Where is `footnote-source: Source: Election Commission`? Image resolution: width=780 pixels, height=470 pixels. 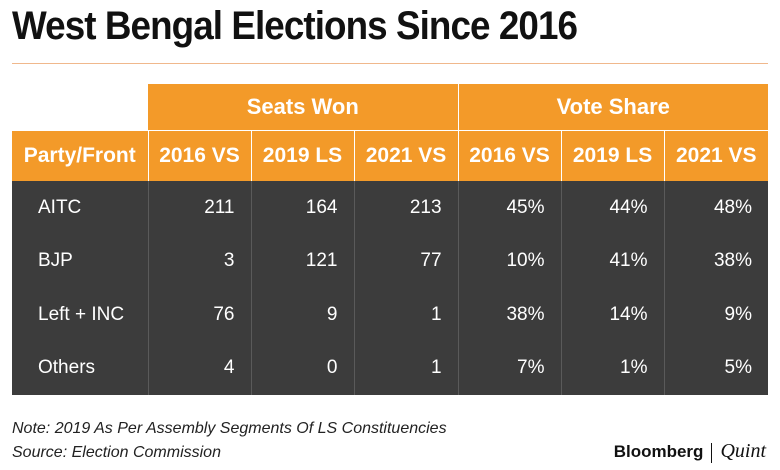 footnote-source: Source: Election Commission is located at coordinates (116, 452).